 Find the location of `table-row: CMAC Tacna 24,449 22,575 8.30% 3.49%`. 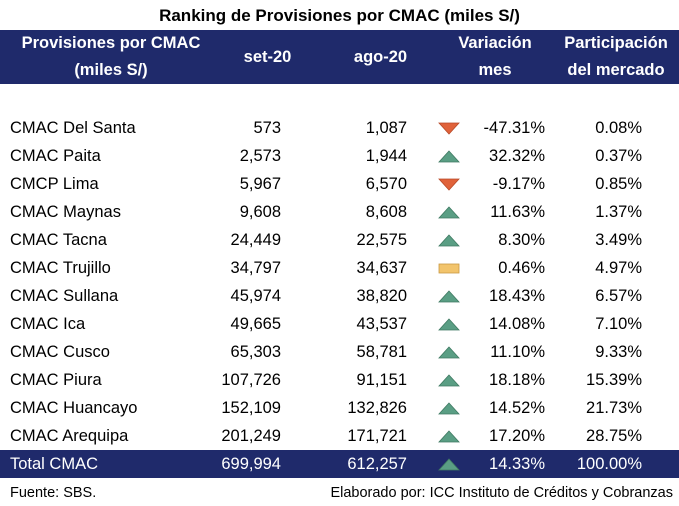

table-row: CMAC Tacna 24,449 22,575 8.30% 3.49% is located at coordinates (339, 240).